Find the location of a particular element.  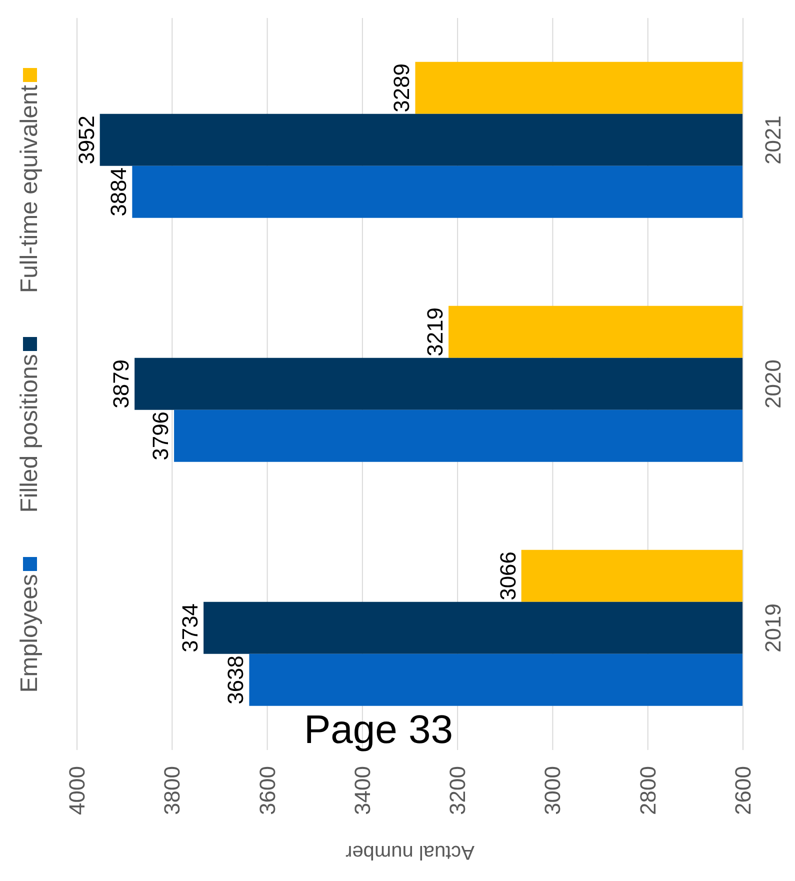

x-tick-label: 3000 is located at coordinates (553, 790).